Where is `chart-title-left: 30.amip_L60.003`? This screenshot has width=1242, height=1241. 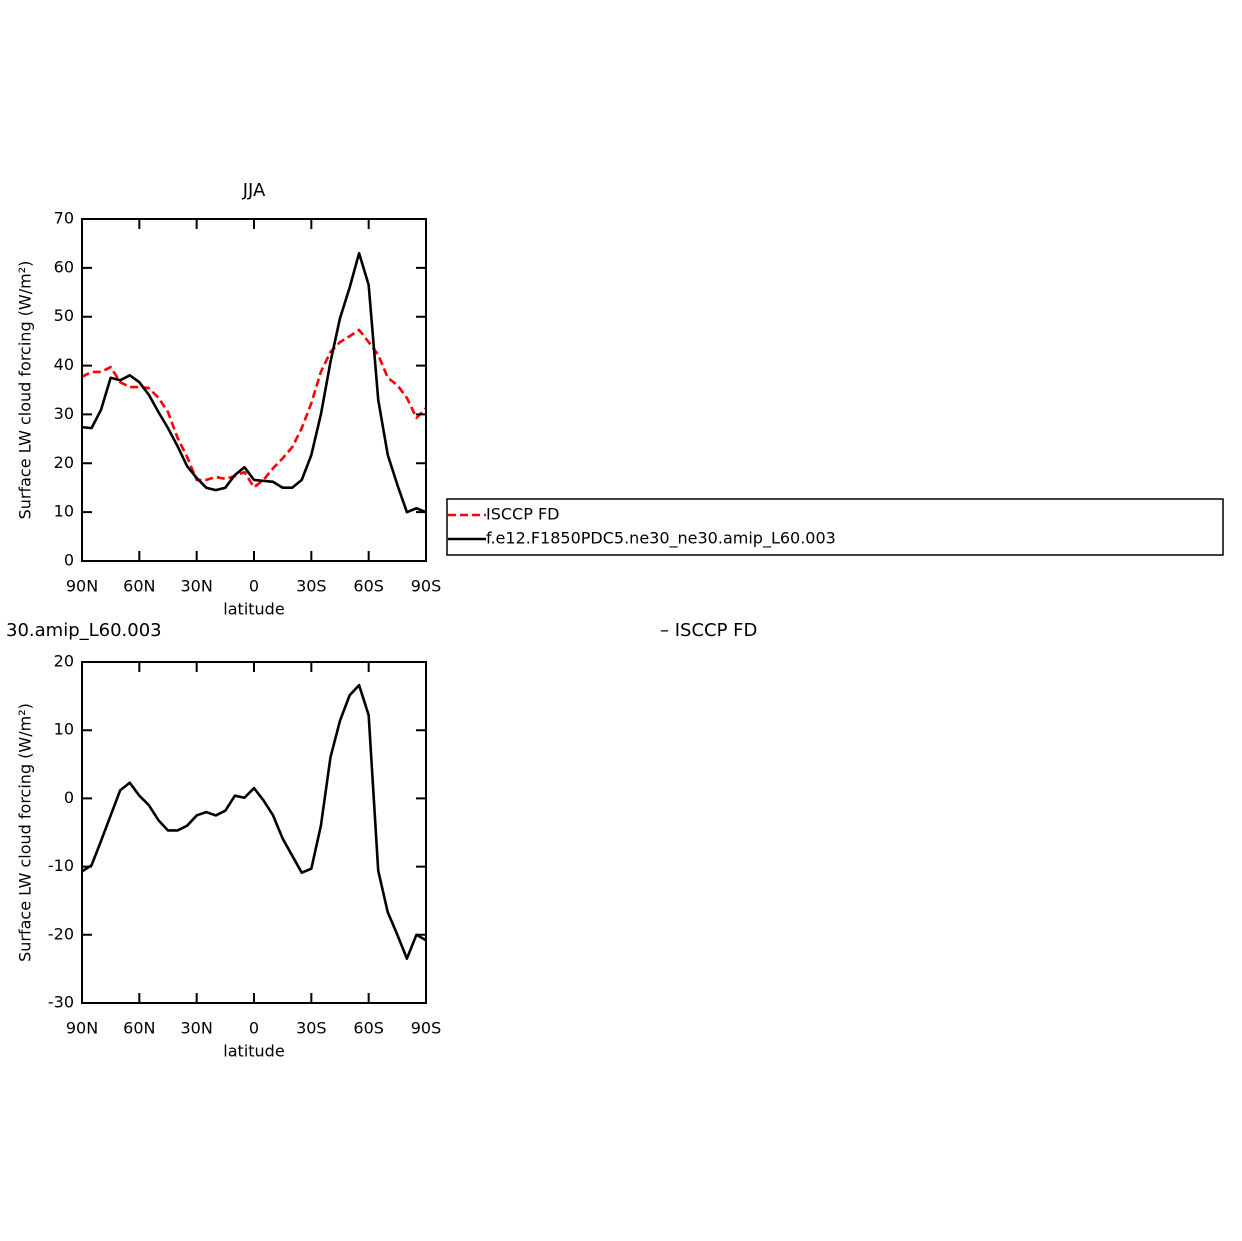
chart-title-left: 30.amip_L60.003 is located at coordinates (84, 630).